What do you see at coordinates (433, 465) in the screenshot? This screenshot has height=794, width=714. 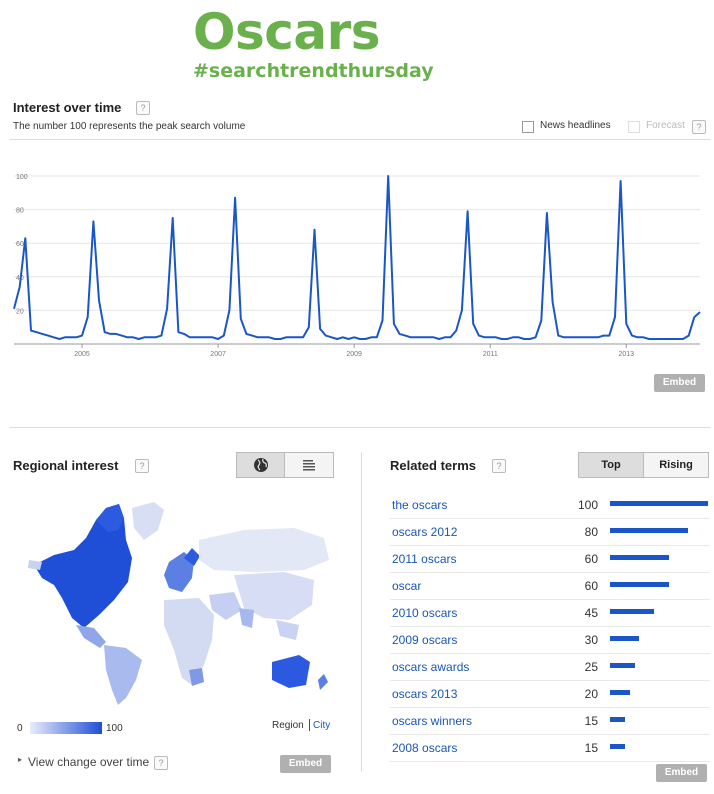 I see `related-terms-title: Related terms` at bounding box center [433, 465].